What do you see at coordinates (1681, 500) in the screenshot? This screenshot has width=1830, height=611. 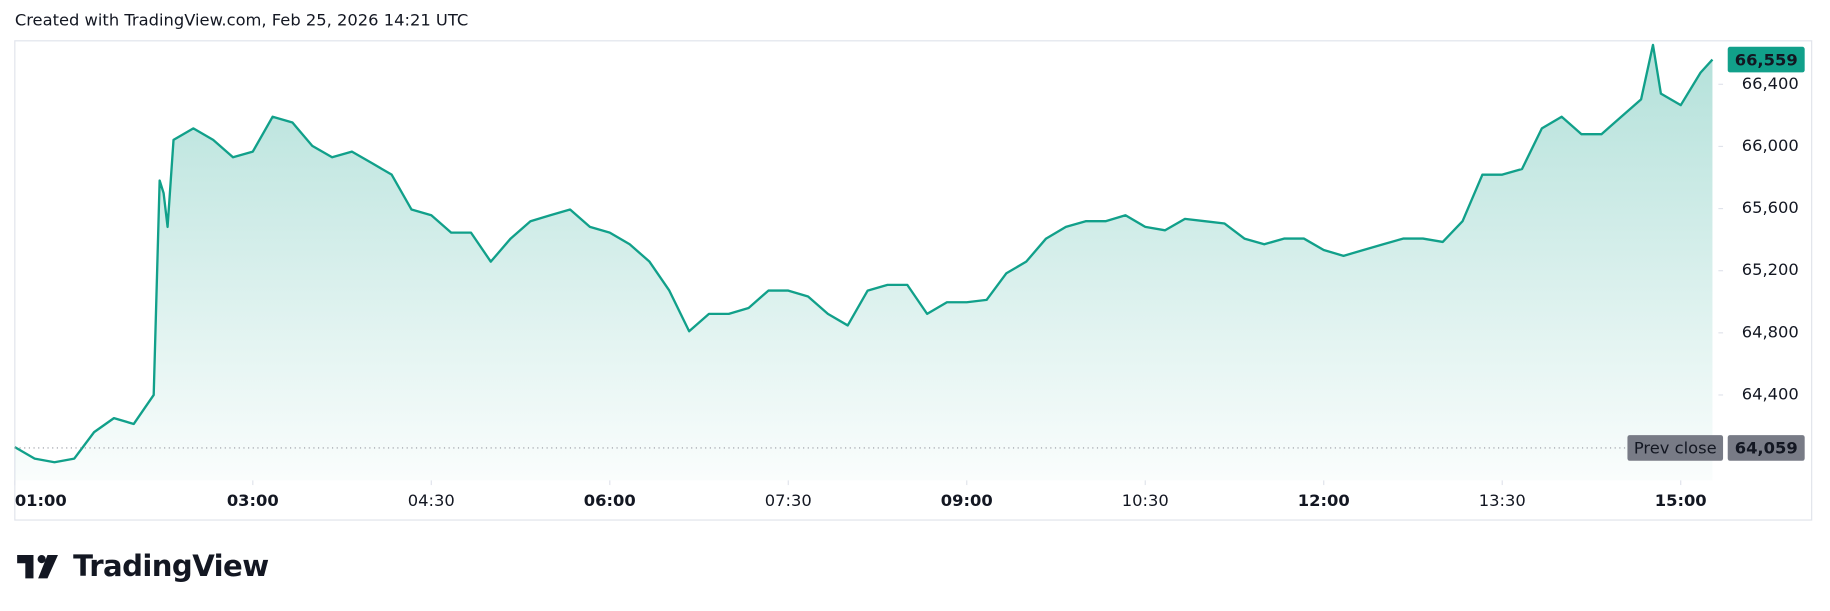 I see `x-tick-label: 15:00` at bounding box center [1681, 500].